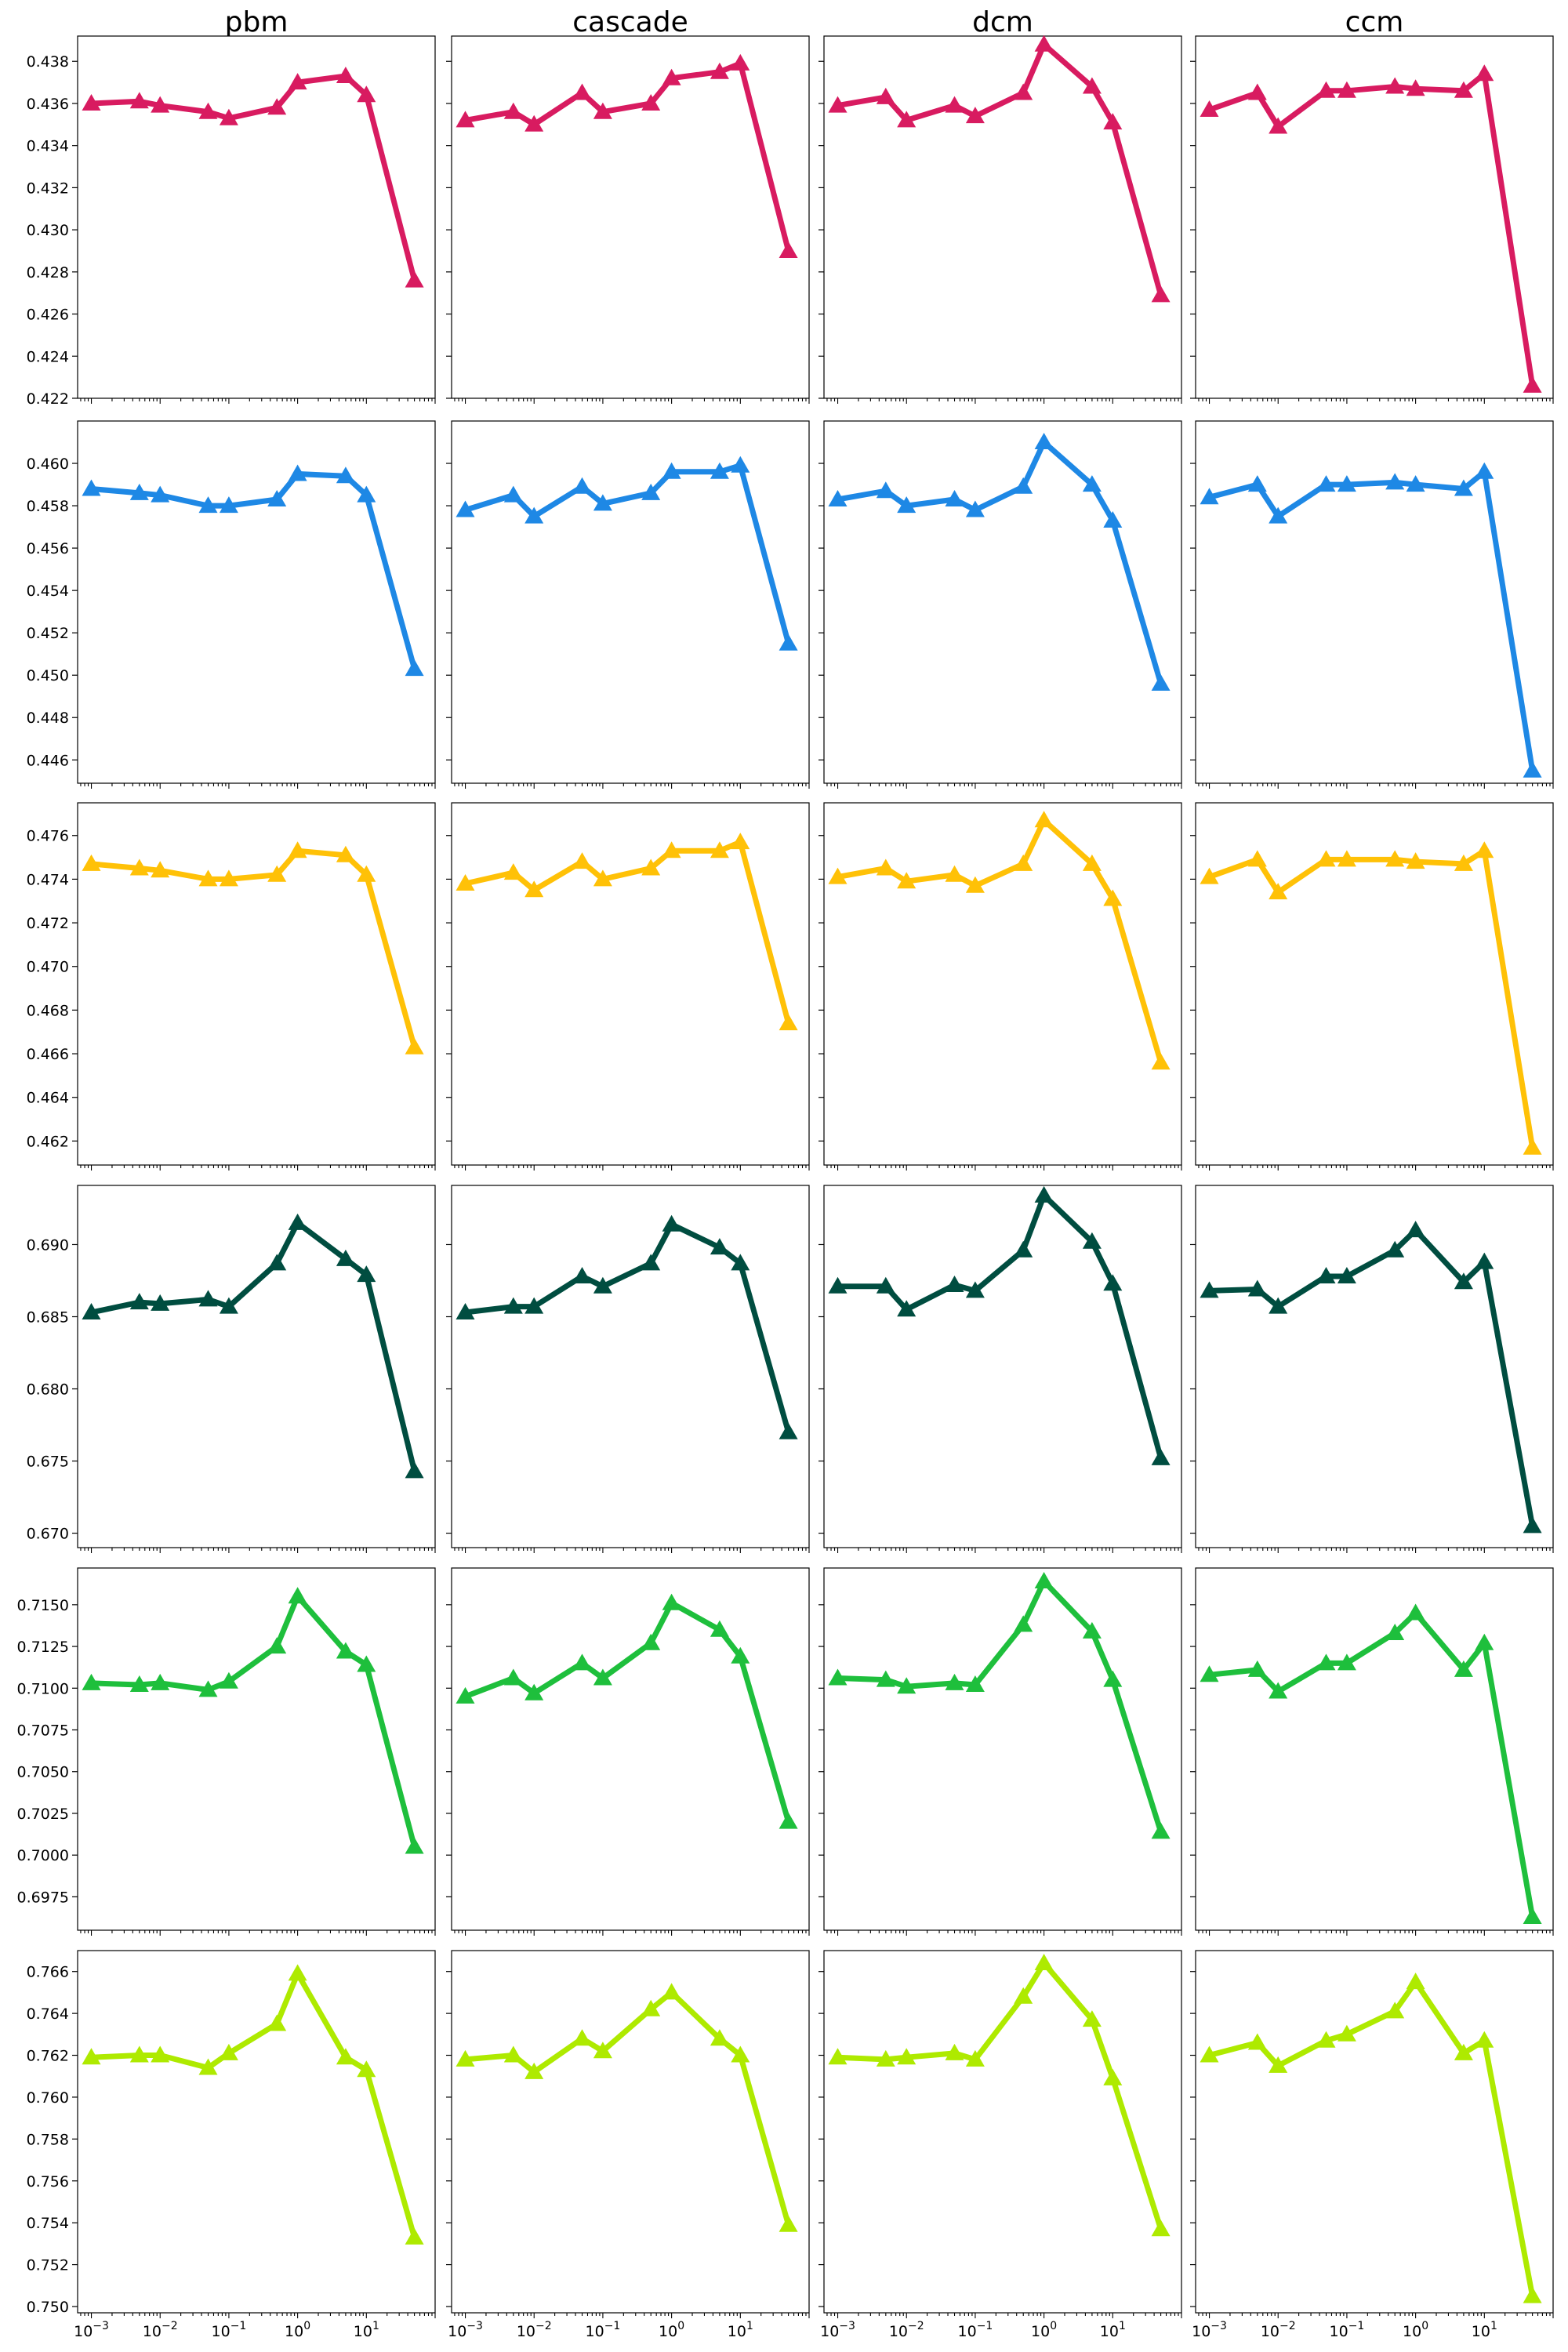 Image resolution: width=1568 pixels, height=2352 pixels. What do you see at coordinates (1278, 2330) in the screenshot?
I see `x-tick-label: 10⁻²` at bounding box center [1278, 2330].